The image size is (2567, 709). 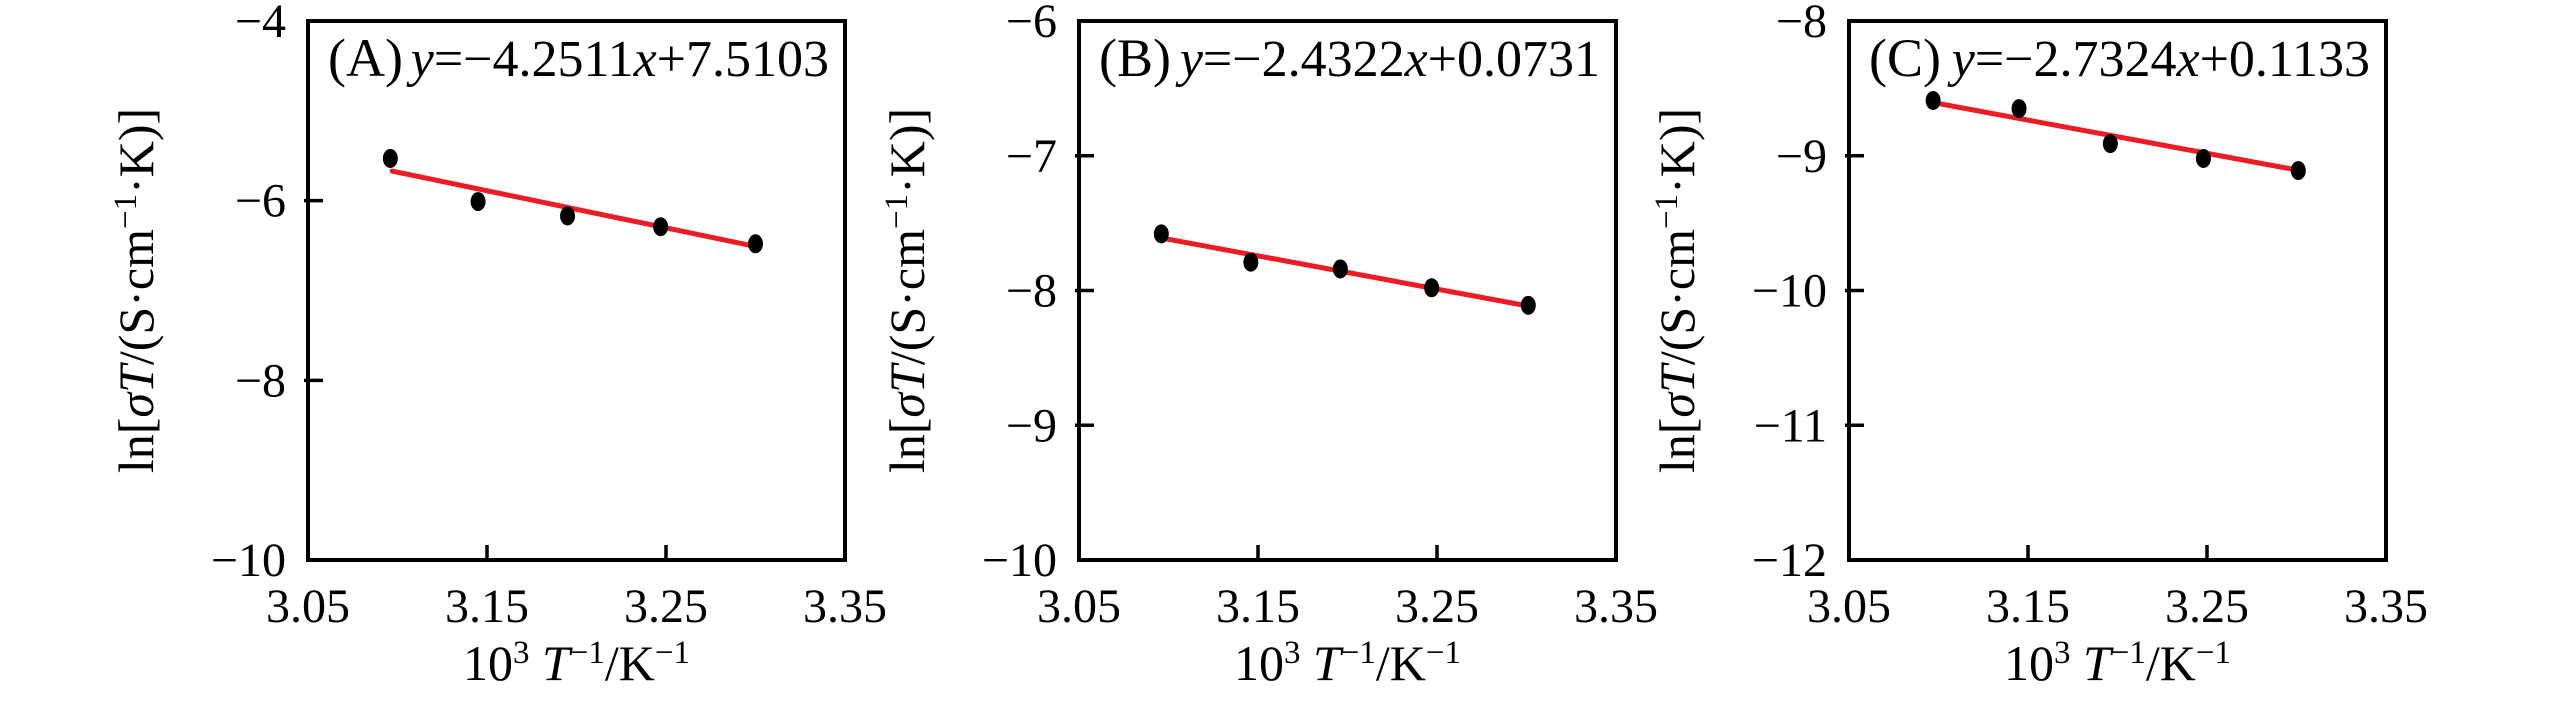 I want to click on fit-equation: y=−2.7324x+0.1133, so click(x=2158, y=59).